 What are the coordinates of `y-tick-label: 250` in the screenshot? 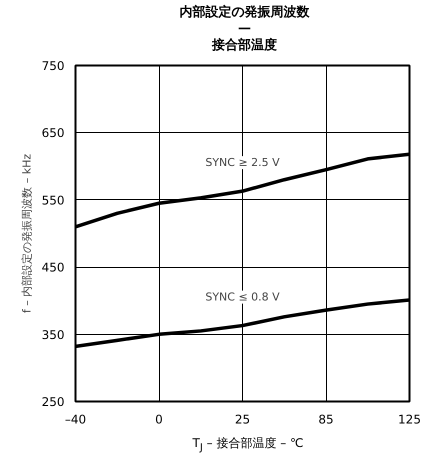 It's located at (53, 401).